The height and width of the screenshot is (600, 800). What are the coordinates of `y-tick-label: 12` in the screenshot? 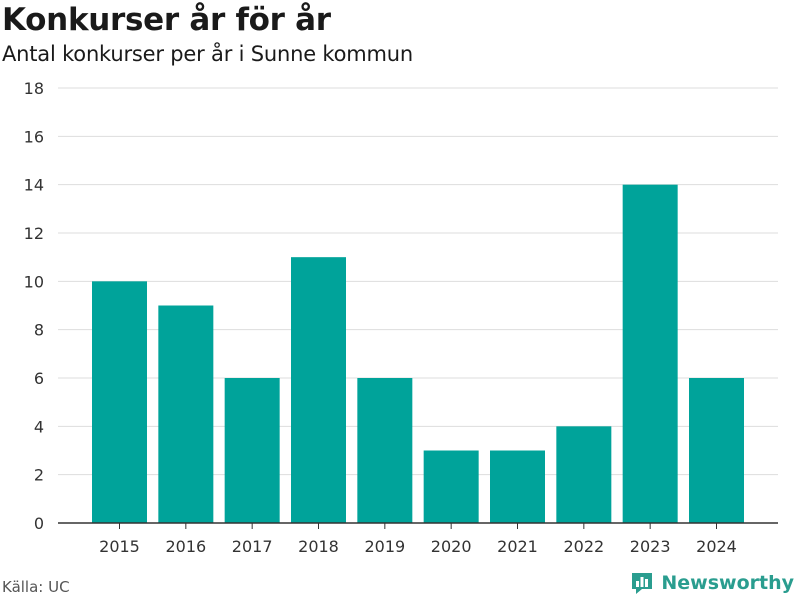 It's located at (34, 233).